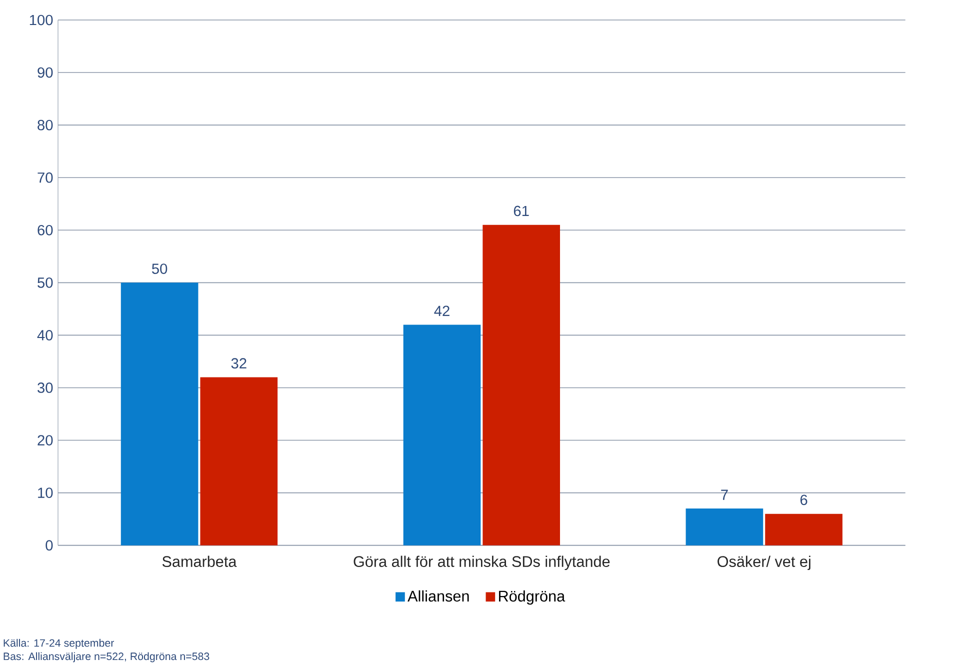 The image size is (967, 668). What do you see at coordinates (49, 545) in the screenshot?
I see `y-tick-label: 0` at bounding box center [49, 545].